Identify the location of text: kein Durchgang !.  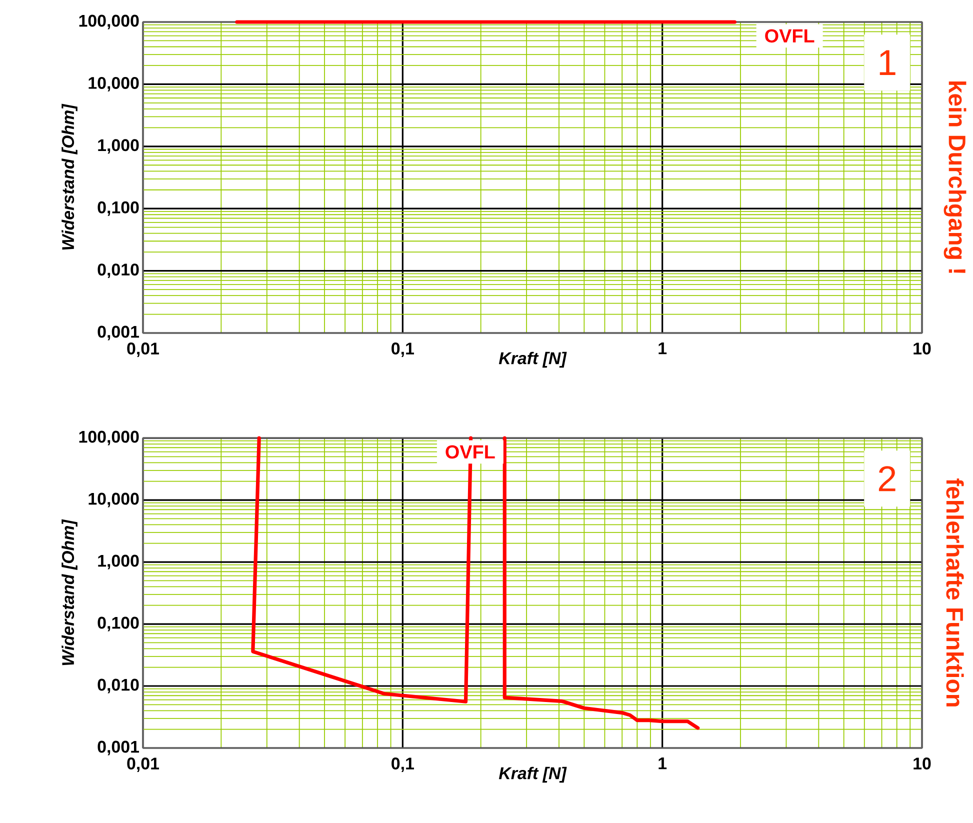
(955, 177).